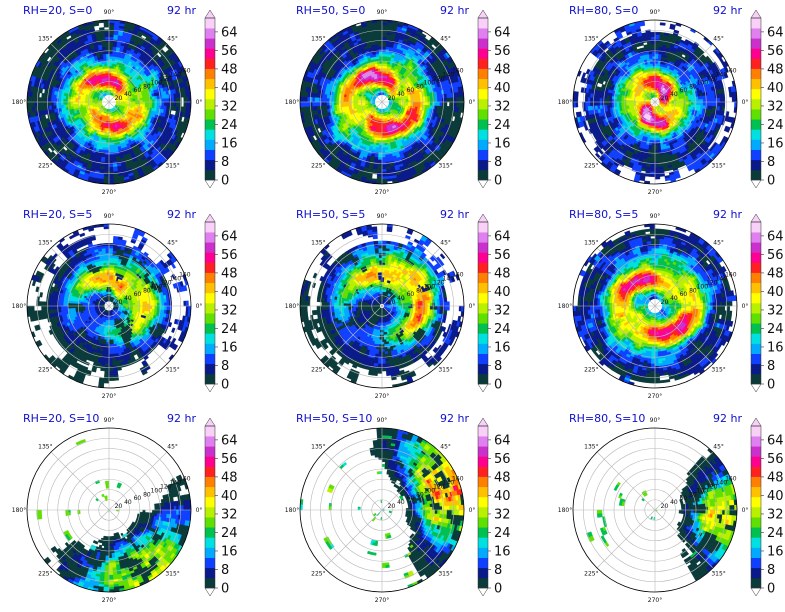 The image size is (785, 612). What do you see at coordinates (128, 94) in the screenshot?
I see `radial-tick-label: 40` at bounding box center [128, 94].